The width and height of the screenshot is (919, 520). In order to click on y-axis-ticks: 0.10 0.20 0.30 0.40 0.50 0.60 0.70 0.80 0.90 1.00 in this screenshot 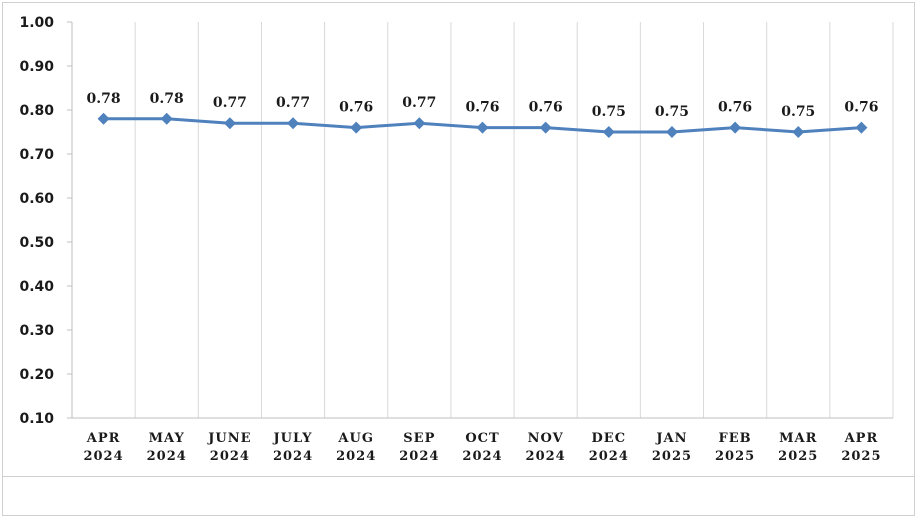, I will do `click(36, 221)`.